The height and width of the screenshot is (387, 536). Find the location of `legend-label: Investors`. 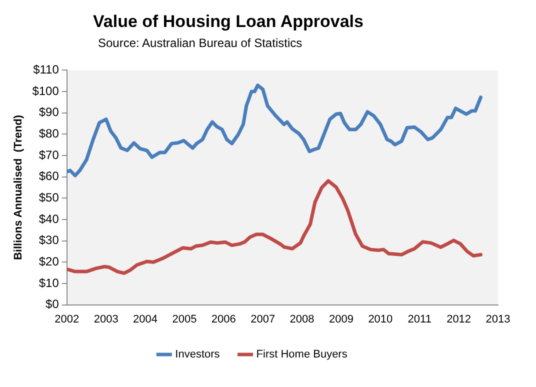

legend-label: Investors is located at coordinates (197, 354).